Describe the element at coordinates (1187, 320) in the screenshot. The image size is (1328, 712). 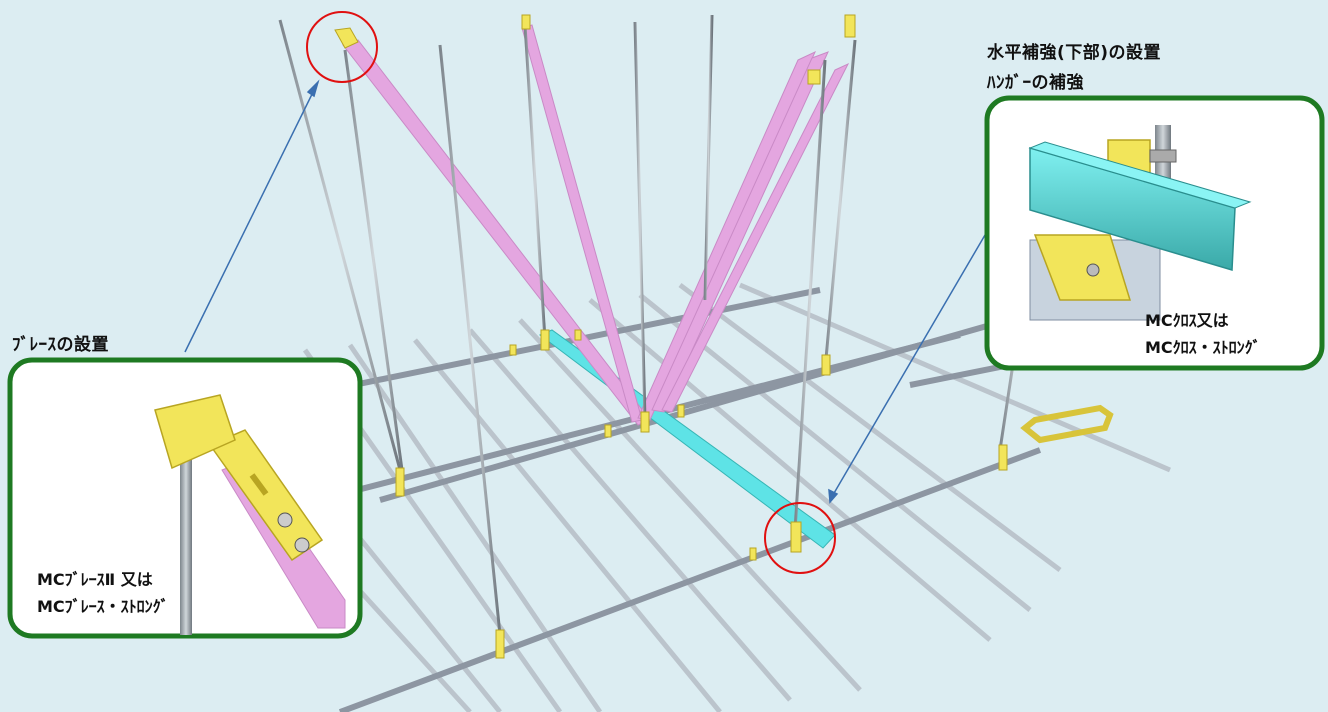
I see `cross-product-label-line1: MCｸﾛｽ又は` at that location.